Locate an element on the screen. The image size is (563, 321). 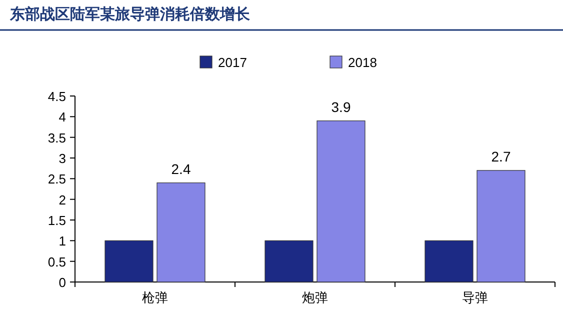
chart-title: 东部战区陆军某旅导弹消耗倍数增长 is located at coordinates (130, 14).